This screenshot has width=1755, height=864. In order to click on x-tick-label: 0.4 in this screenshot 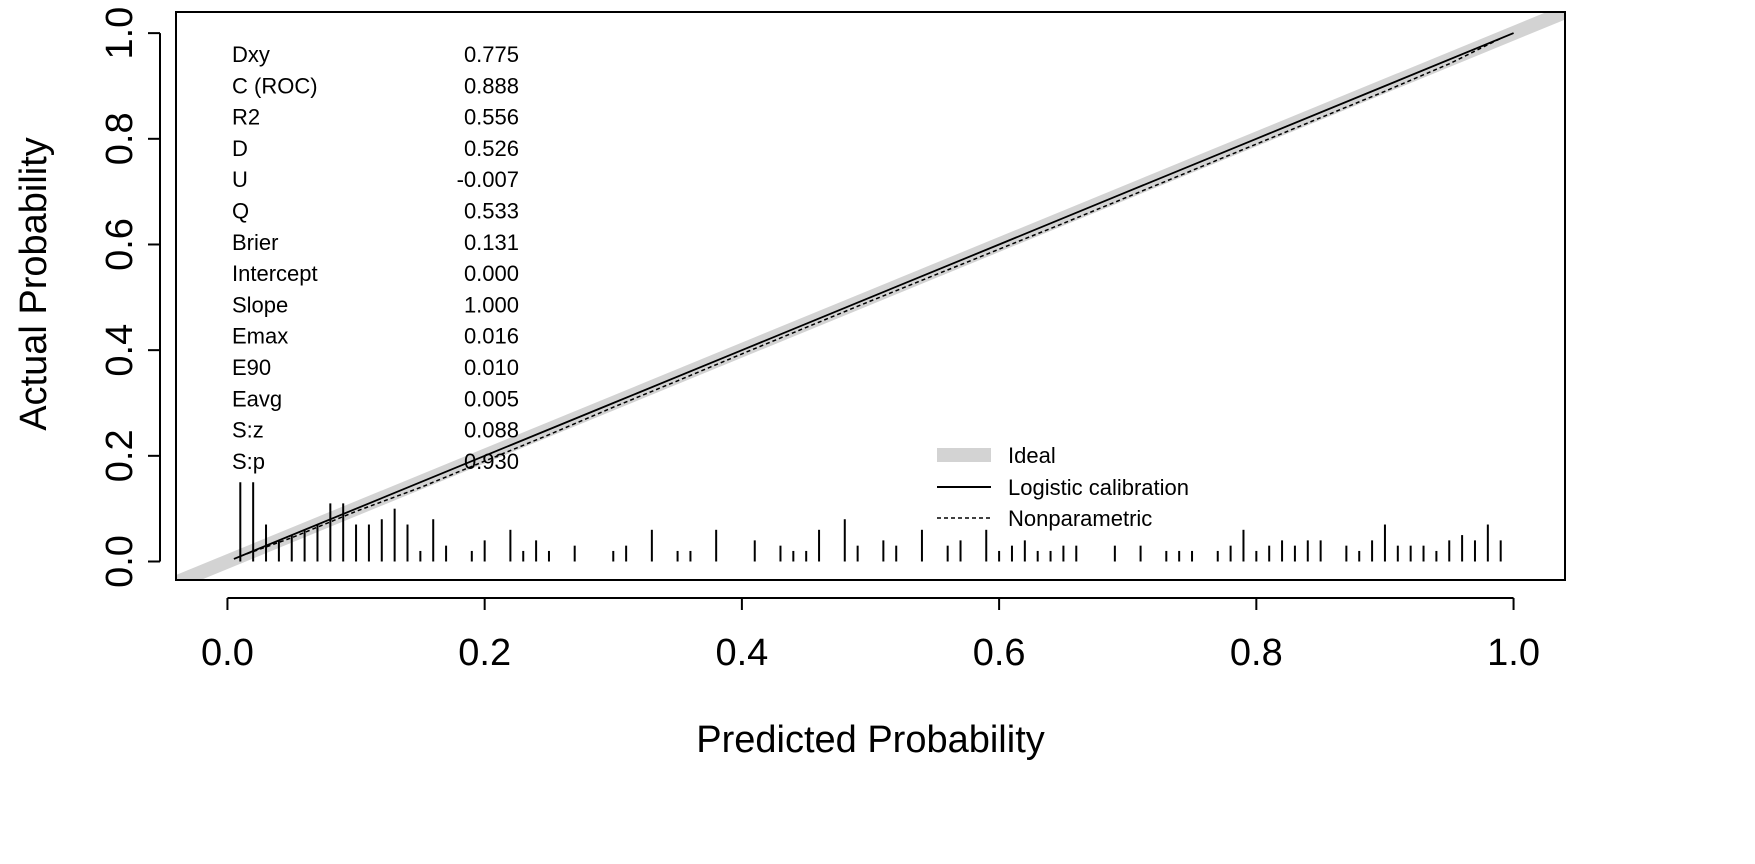, I will do `click(741, 653)`.